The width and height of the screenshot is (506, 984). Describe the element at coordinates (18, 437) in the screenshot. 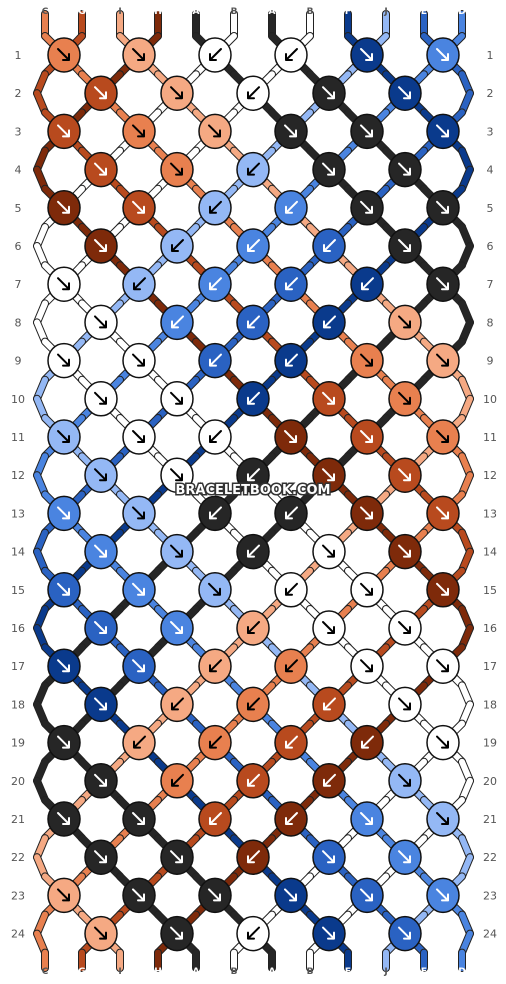

I see `row-number-left: 11` at that location.